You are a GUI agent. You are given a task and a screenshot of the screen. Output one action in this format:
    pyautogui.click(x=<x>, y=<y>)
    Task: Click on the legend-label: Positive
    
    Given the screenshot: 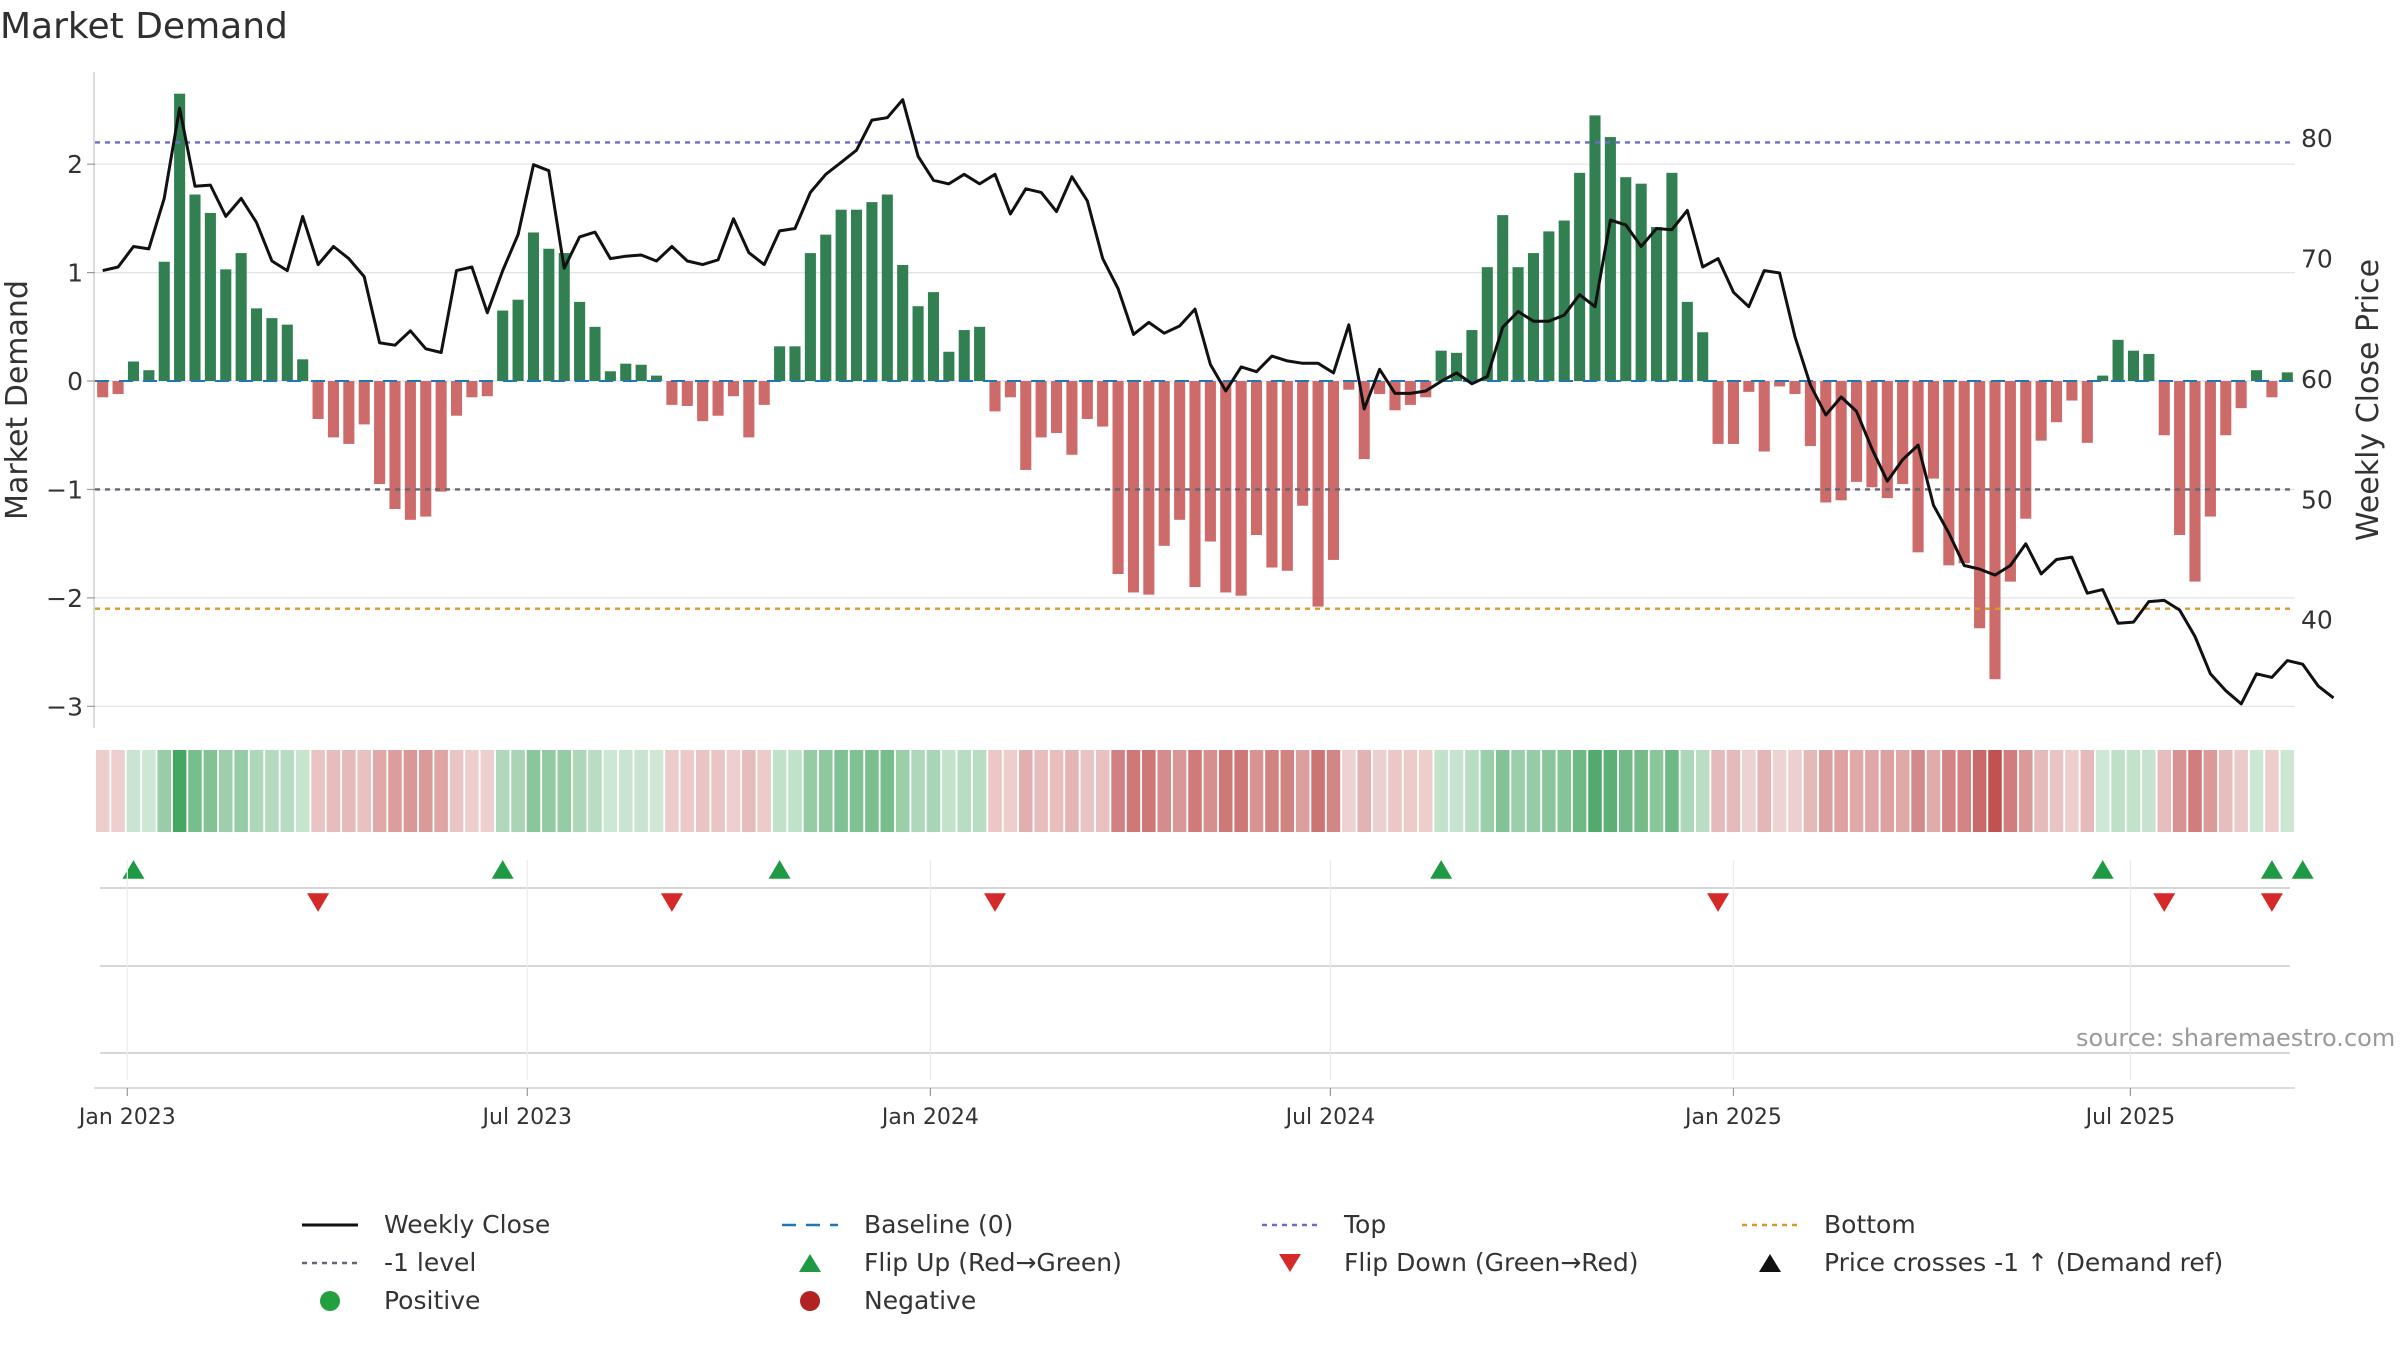 What is the action you would take?
    pyautogui.click(x=432, y=1300)
    